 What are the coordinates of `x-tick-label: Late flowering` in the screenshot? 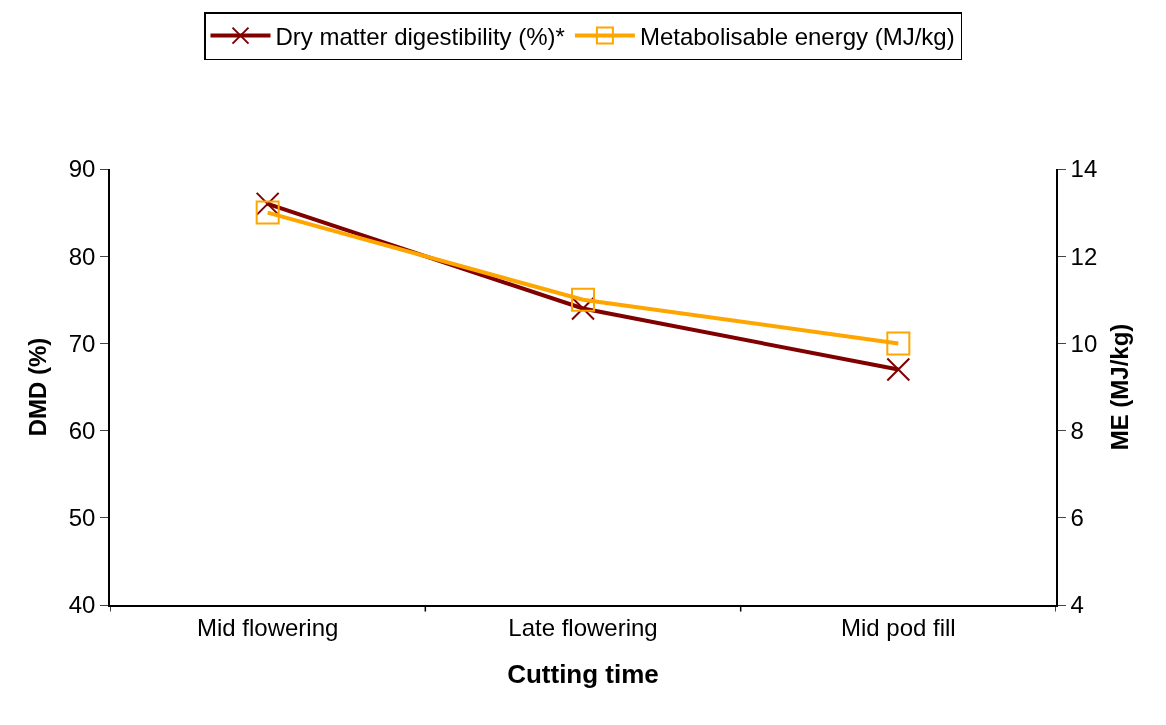 It's located at (583, 627).